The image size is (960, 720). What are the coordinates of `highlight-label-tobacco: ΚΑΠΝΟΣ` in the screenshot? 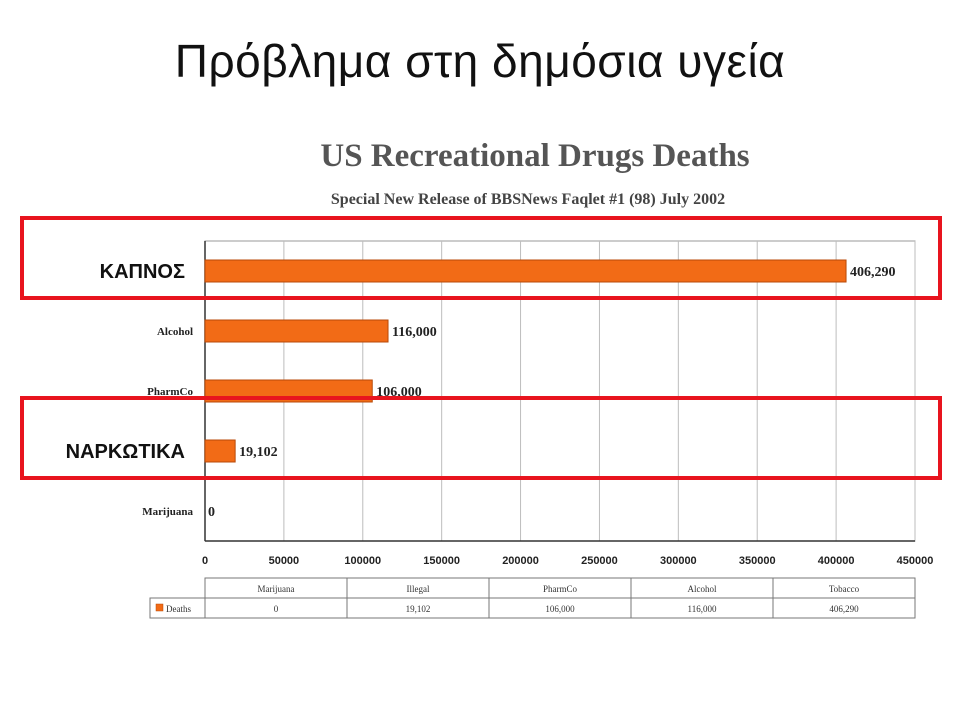 It's located at (142, 272).